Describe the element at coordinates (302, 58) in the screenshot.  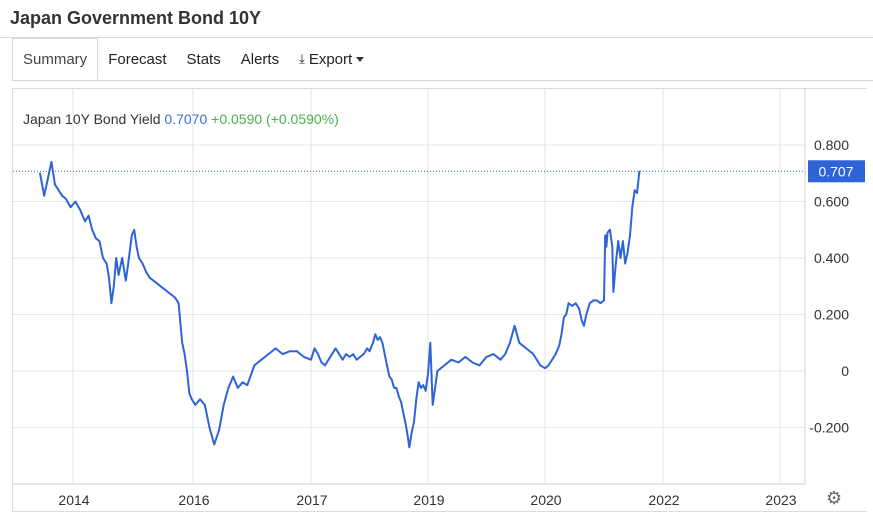
I see `download-icon: ⤓` at that location.